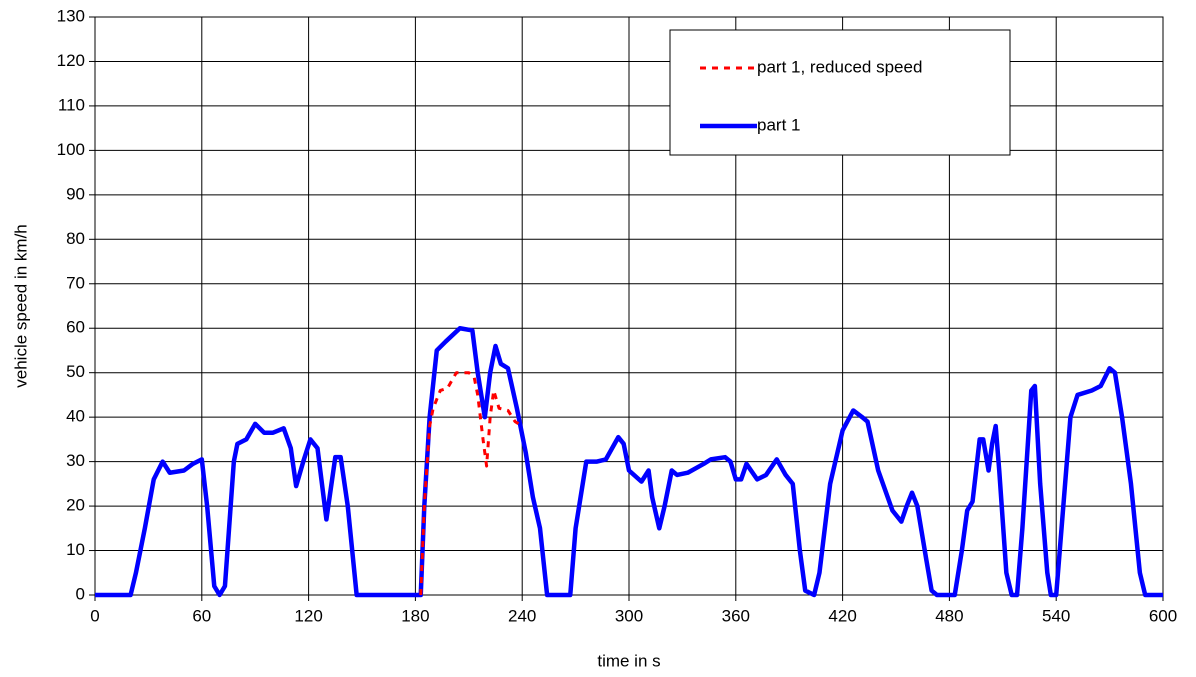 The width and height of the screenshot is (1196, 677). Describe the element at coordinates (94, 615) in the screenshot. I see `x-tick-label: 0` at that location.